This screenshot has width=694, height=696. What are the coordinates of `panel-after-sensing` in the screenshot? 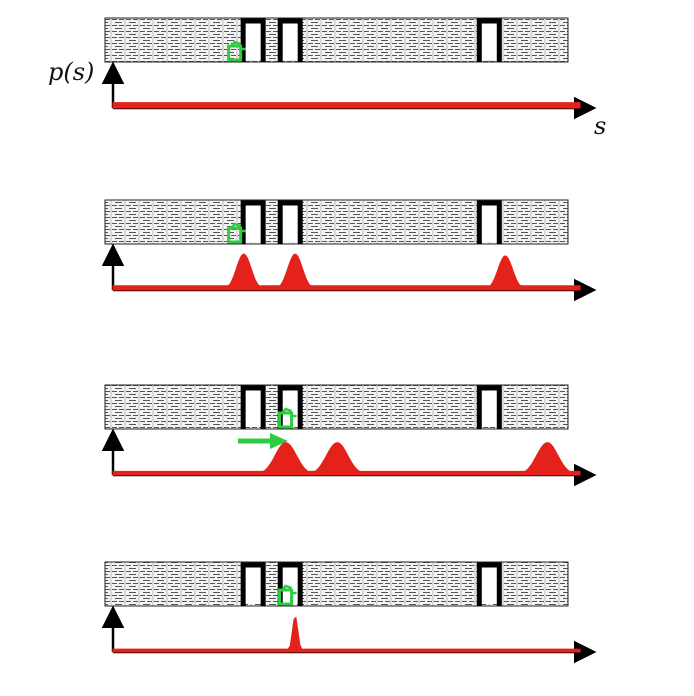 It's located at (349, 250).